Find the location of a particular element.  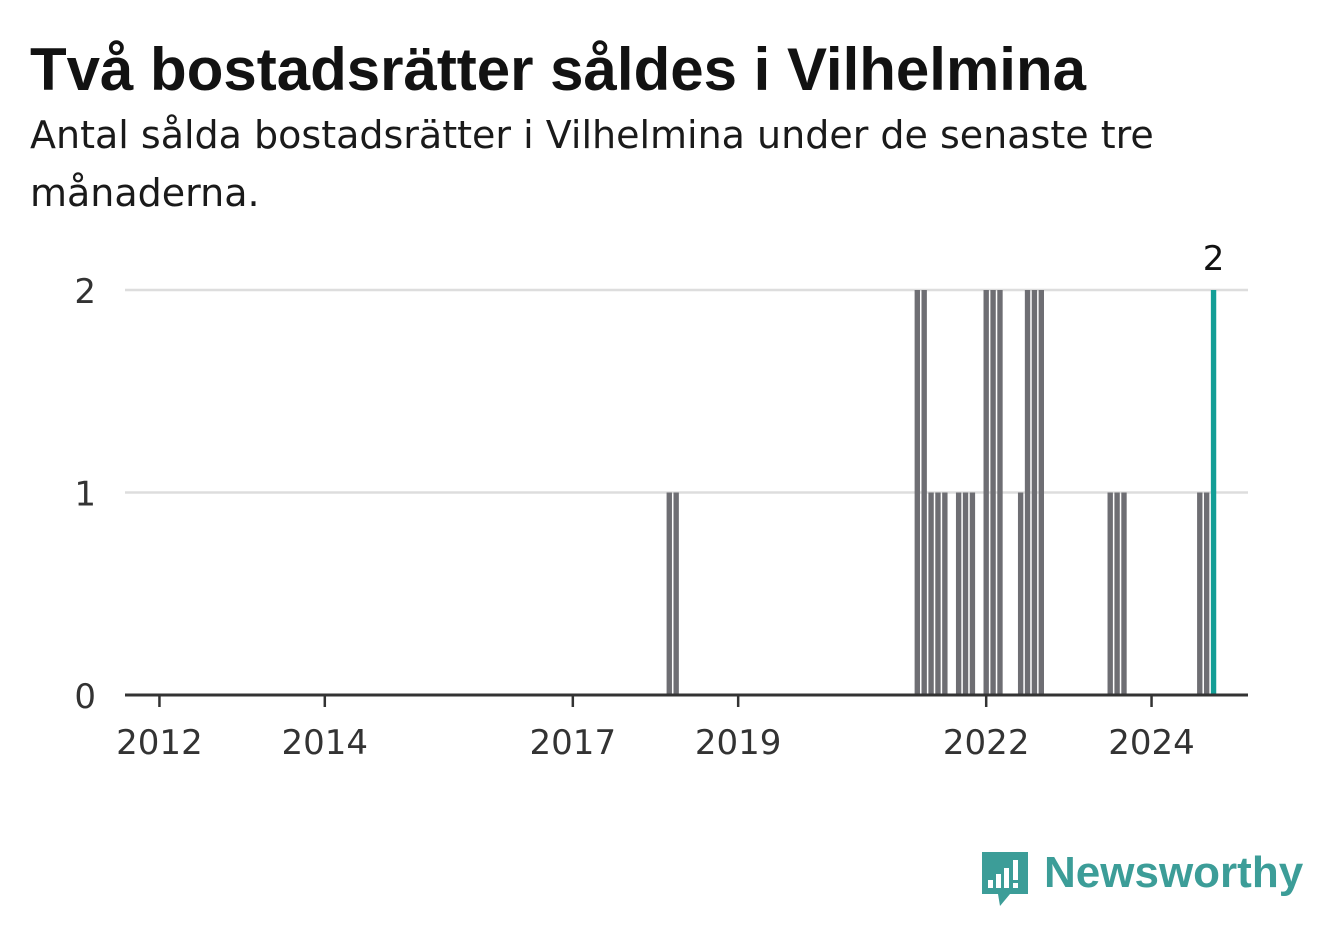

x-tick-label: 2019 is located at coordinates (738, 743).